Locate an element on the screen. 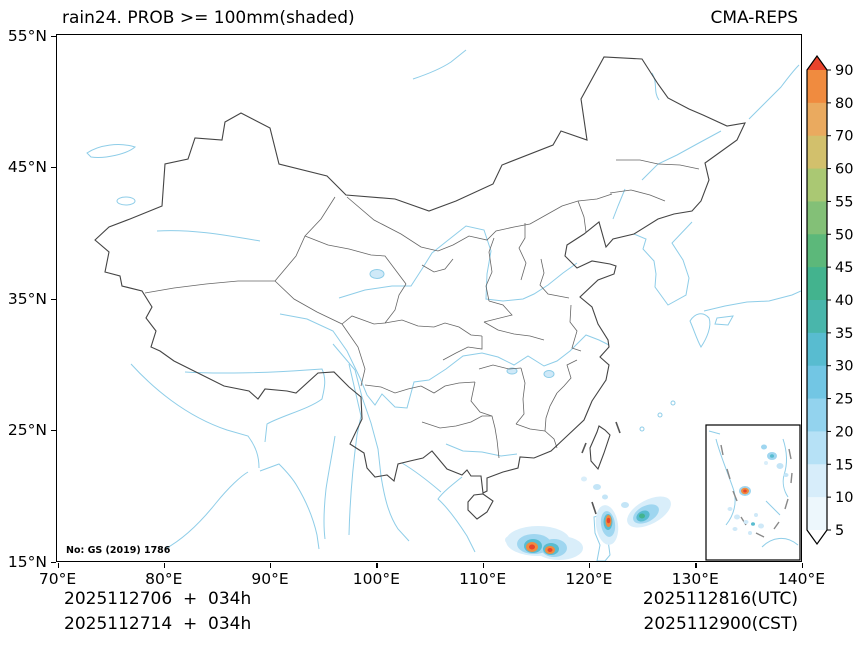 Image resolution: width=860 pixels, height=647 pixels. x-tick-label: 80°E is located at coordinates (164, 579).